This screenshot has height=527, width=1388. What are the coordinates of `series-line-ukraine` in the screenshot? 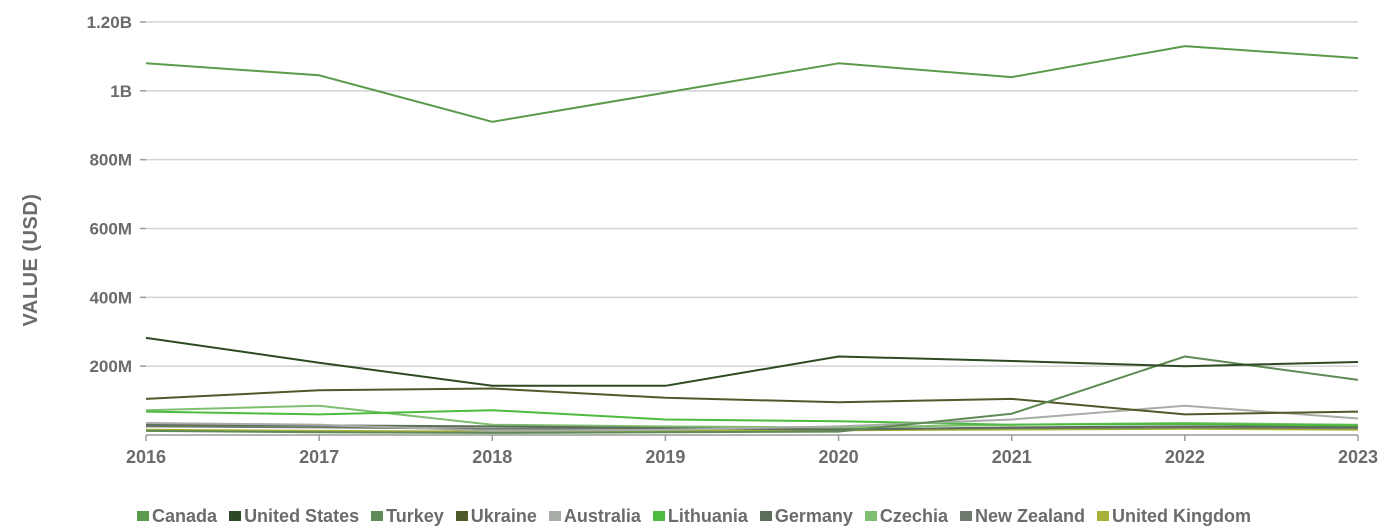 It's located at (752, 401).